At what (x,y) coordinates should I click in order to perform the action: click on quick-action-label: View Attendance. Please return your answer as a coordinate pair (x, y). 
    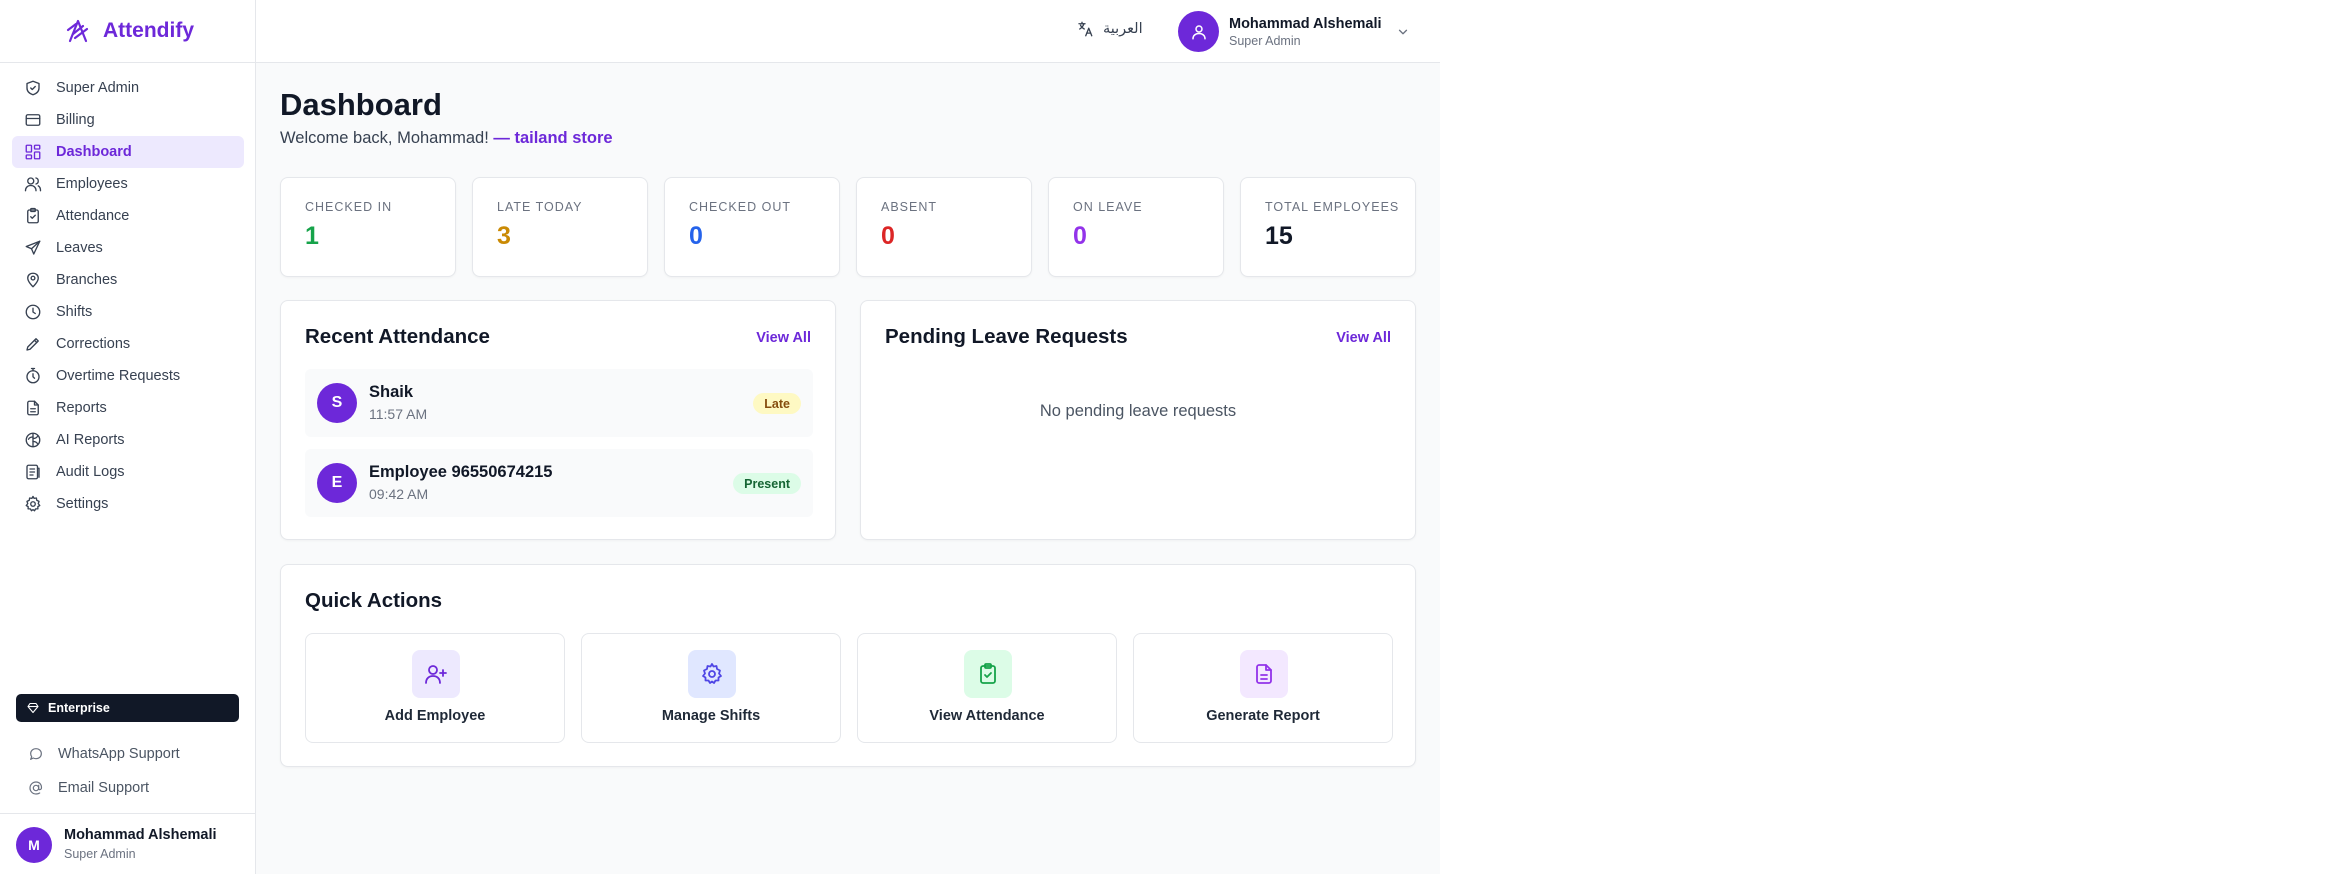
    Looking at the image, I should click on (987, 716).